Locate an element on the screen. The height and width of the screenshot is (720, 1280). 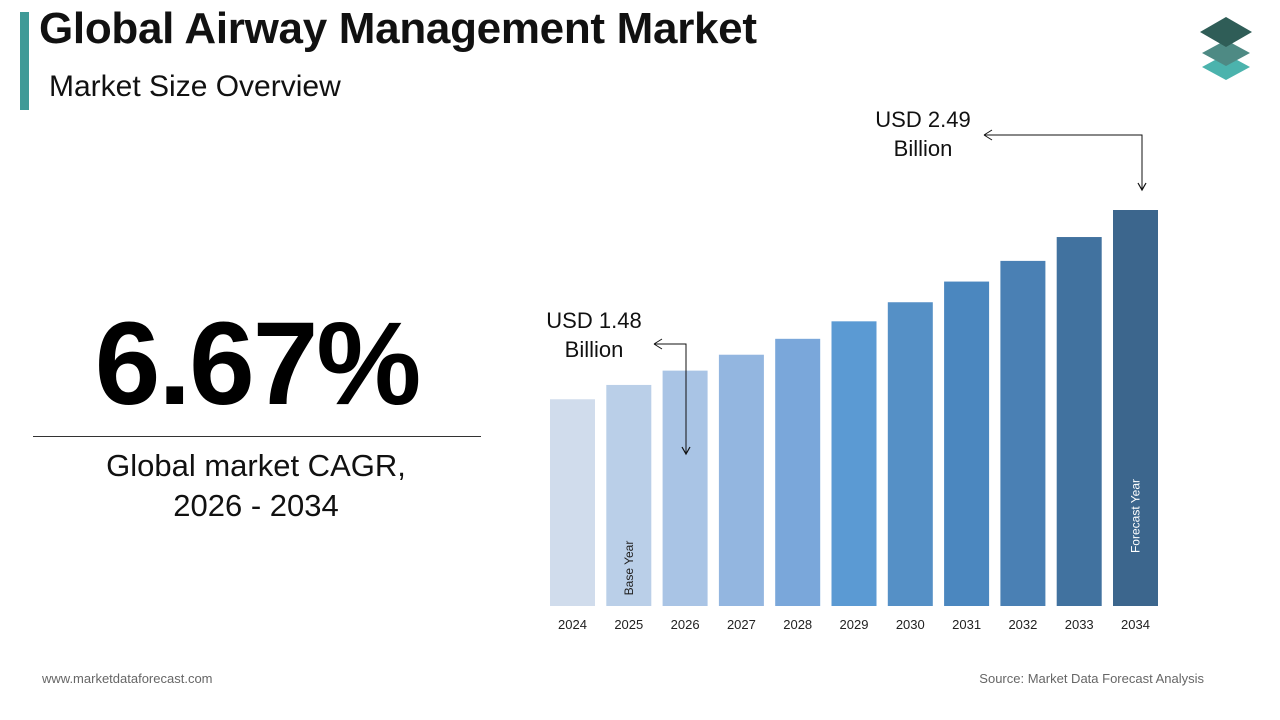
x-tick-label-2030: 2030 is located at coordinates (910, 624).